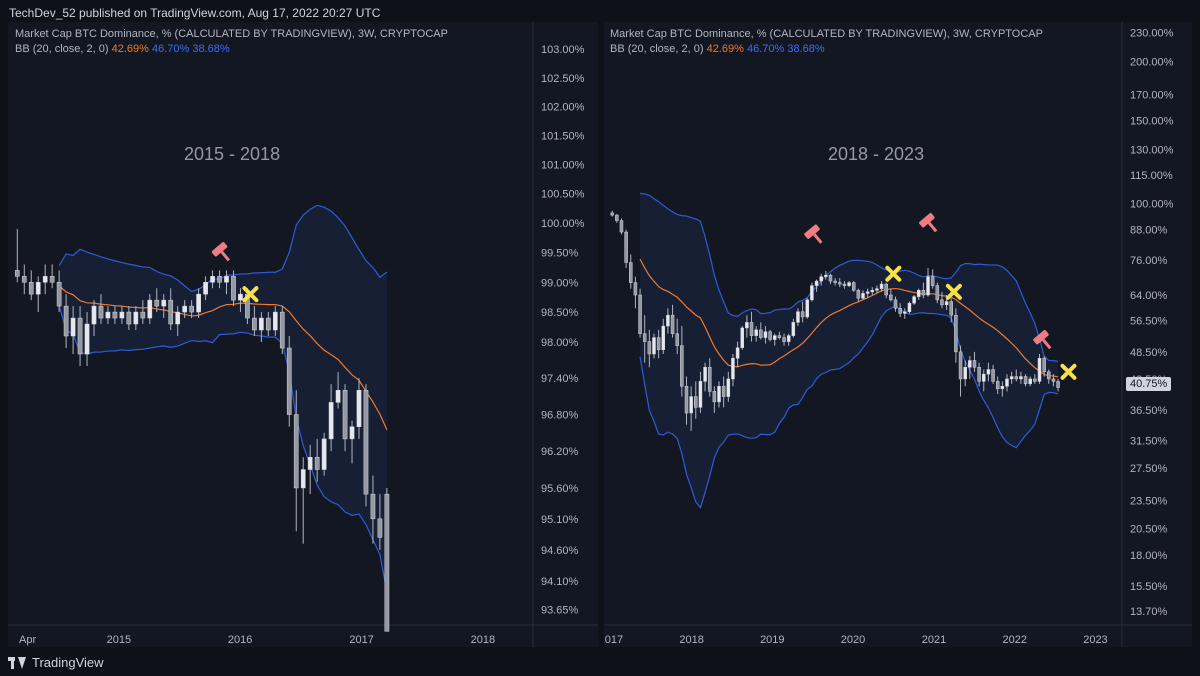 This screenshot has width=1200, height=676. I want to click on bb-upper-value: 46.70%, so click(170, 49).